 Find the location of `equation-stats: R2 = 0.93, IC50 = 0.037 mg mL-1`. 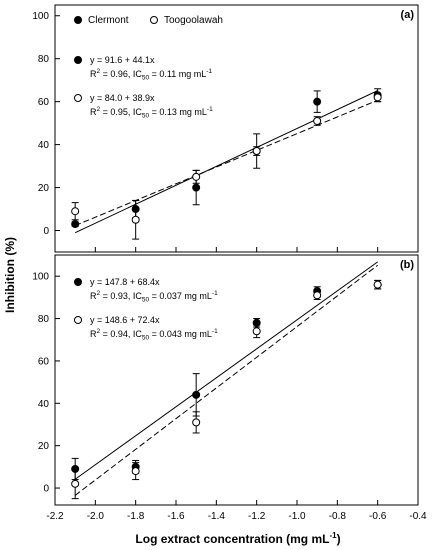

equation-stats: R2 = 0.93, IC50 = 0.037 mg mL-1 is located at coordinates (154, 297).